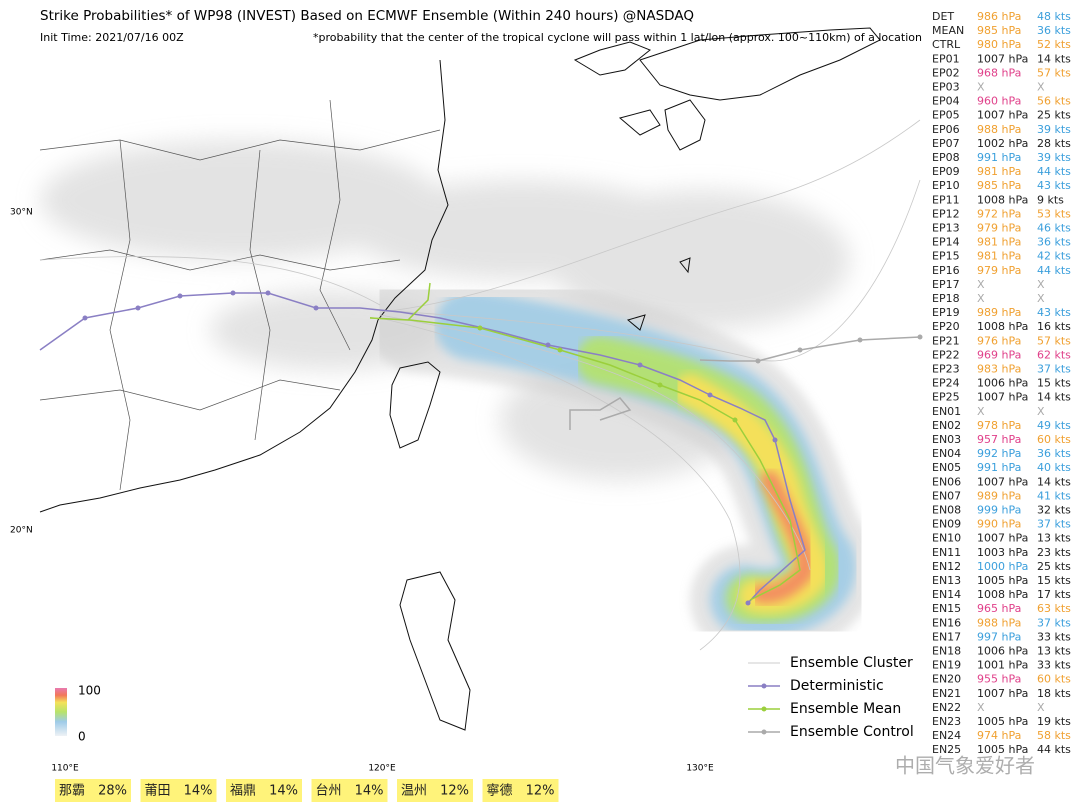  I want to click on pressure: 976 hPa, so click(999, 340).